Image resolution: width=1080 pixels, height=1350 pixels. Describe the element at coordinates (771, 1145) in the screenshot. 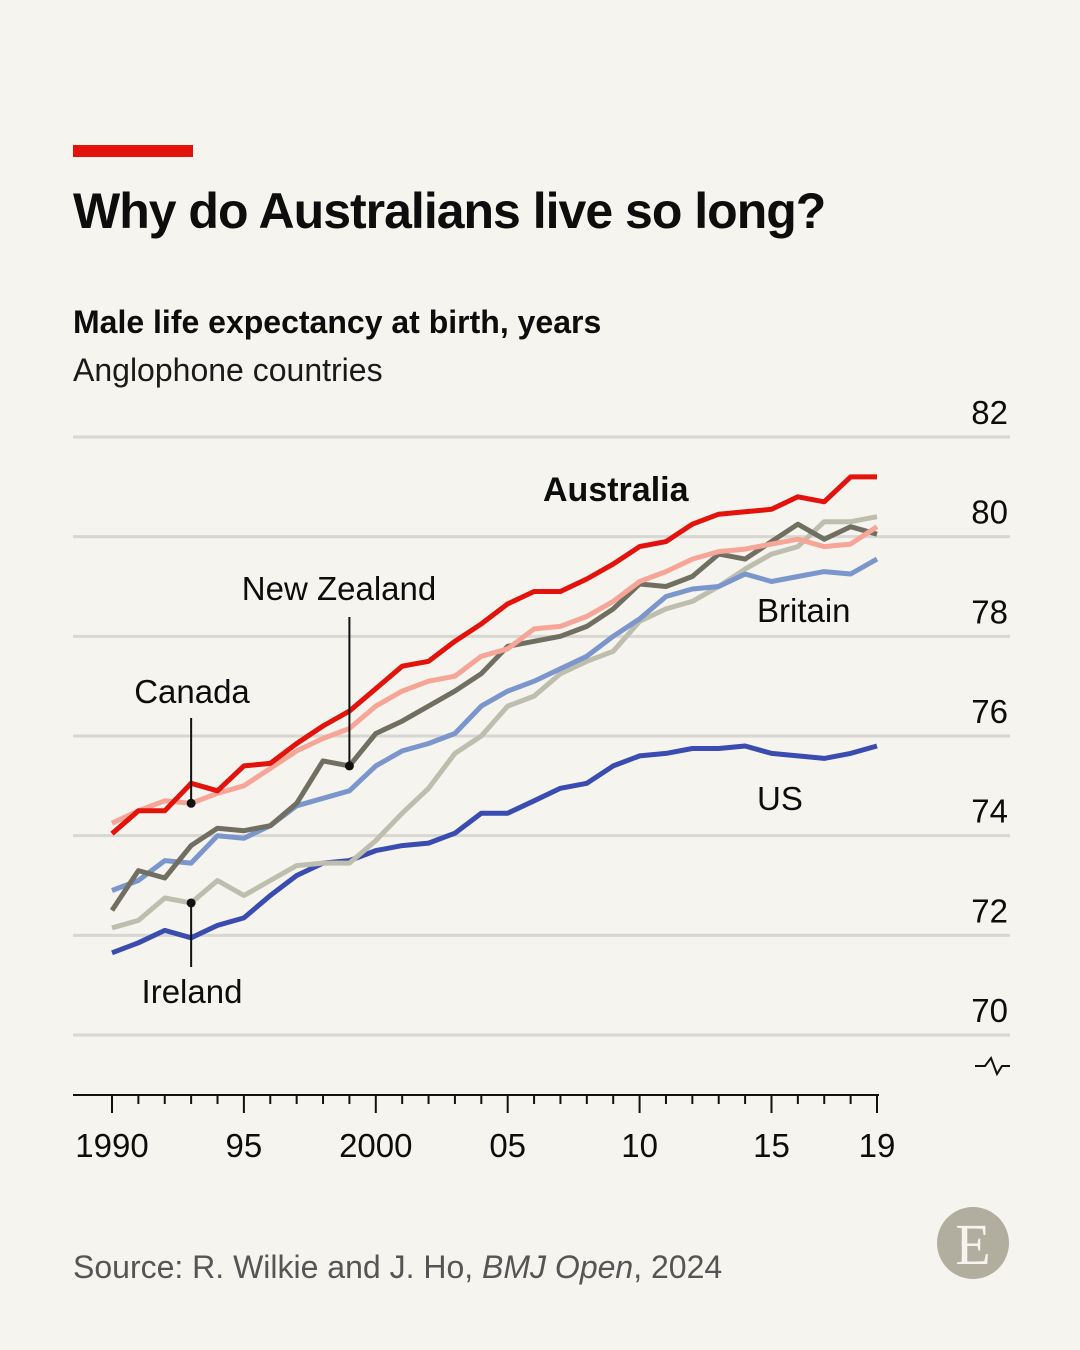

I see `x-tick-label: 15` at that location.